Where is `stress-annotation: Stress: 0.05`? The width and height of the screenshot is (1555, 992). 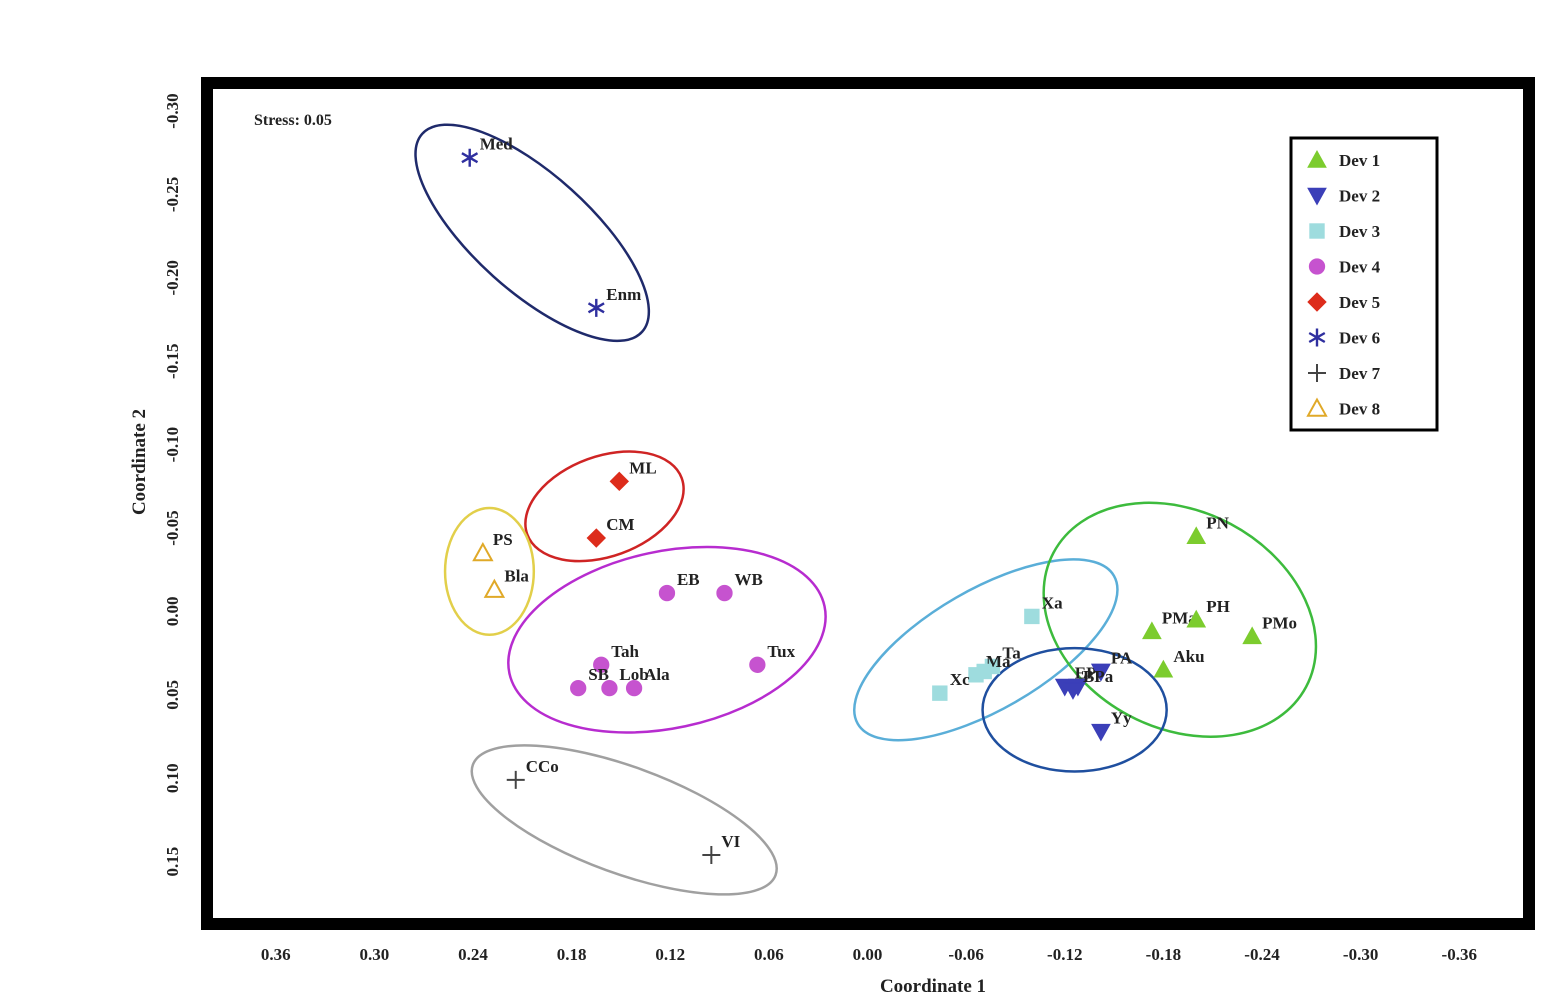
stress-annotation: Stress: 0.05 is located at coordinates (293, 120).